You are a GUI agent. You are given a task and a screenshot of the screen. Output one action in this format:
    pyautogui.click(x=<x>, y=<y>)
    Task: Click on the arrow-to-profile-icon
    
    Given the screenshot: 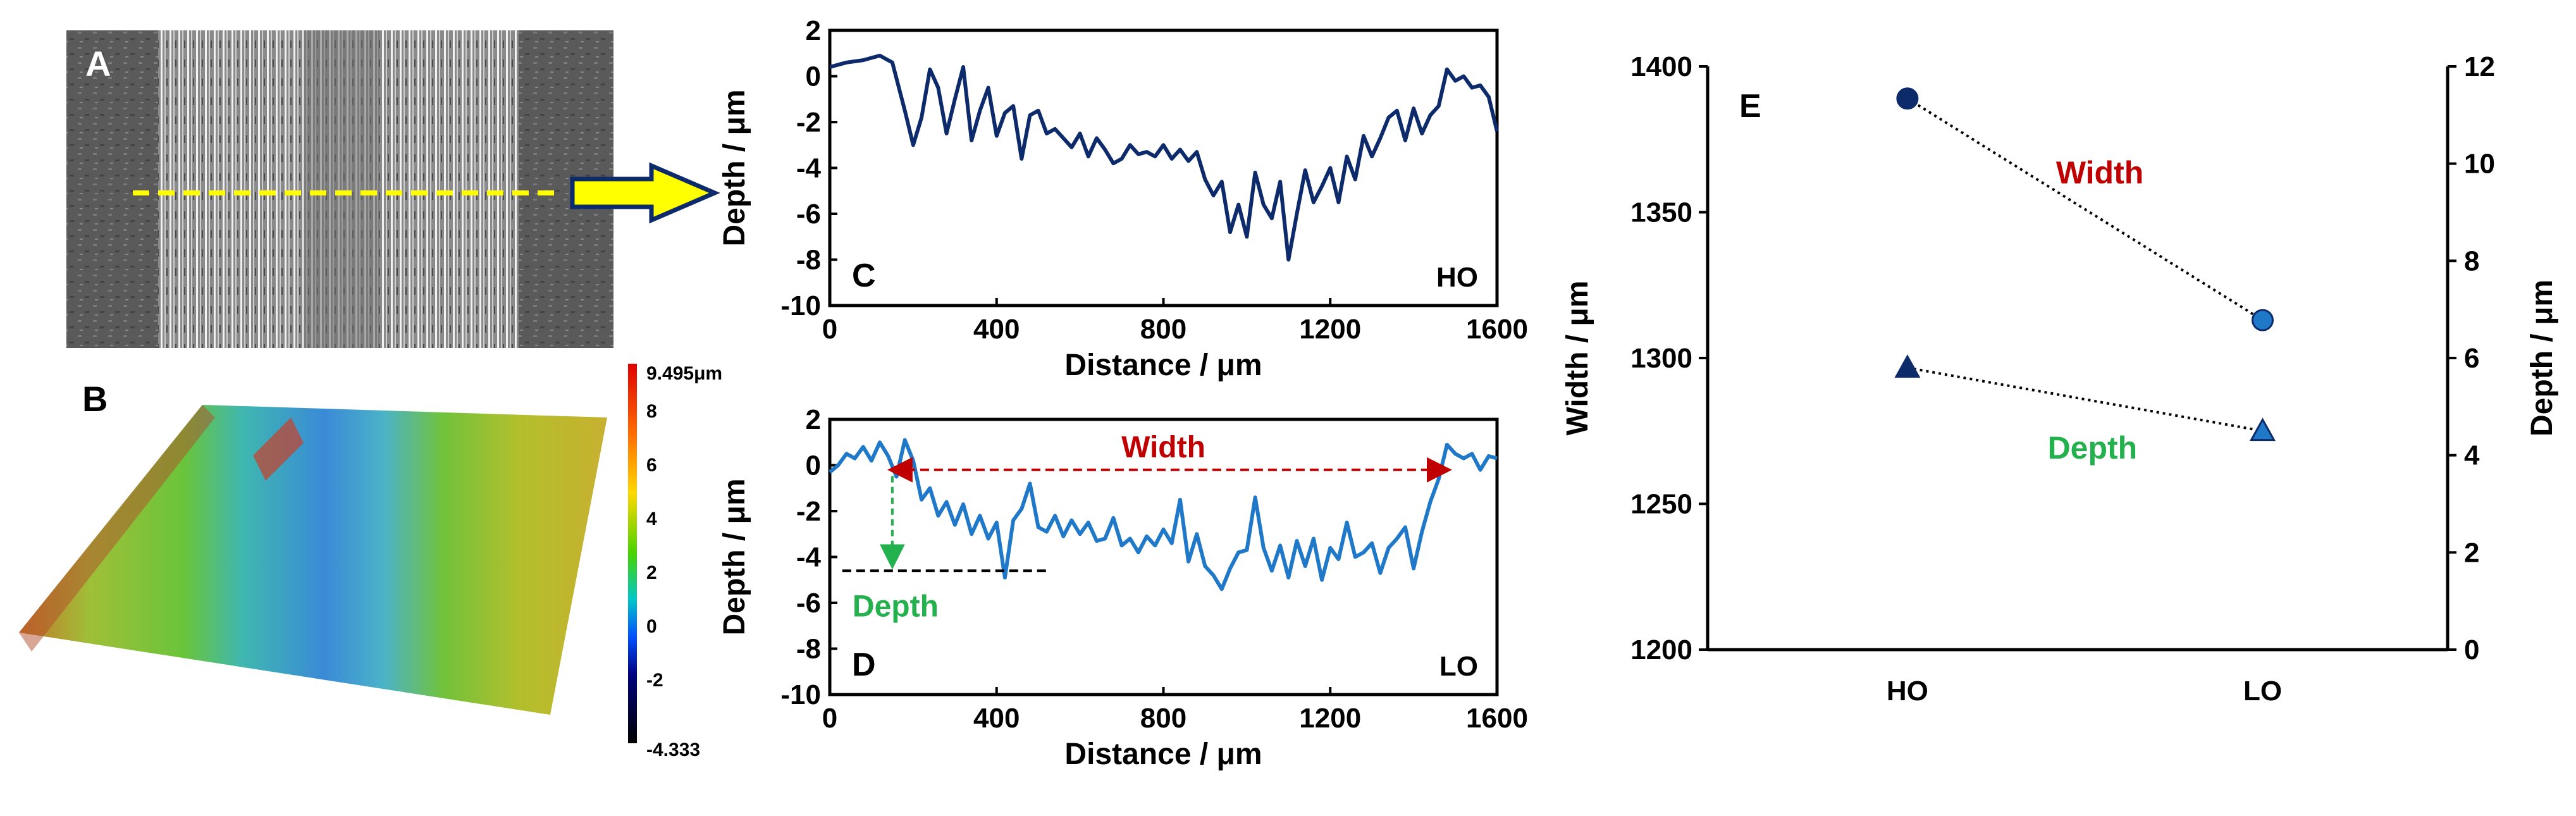 What is the action you would take?
    pyautogui.click(x=645, y=193)
    